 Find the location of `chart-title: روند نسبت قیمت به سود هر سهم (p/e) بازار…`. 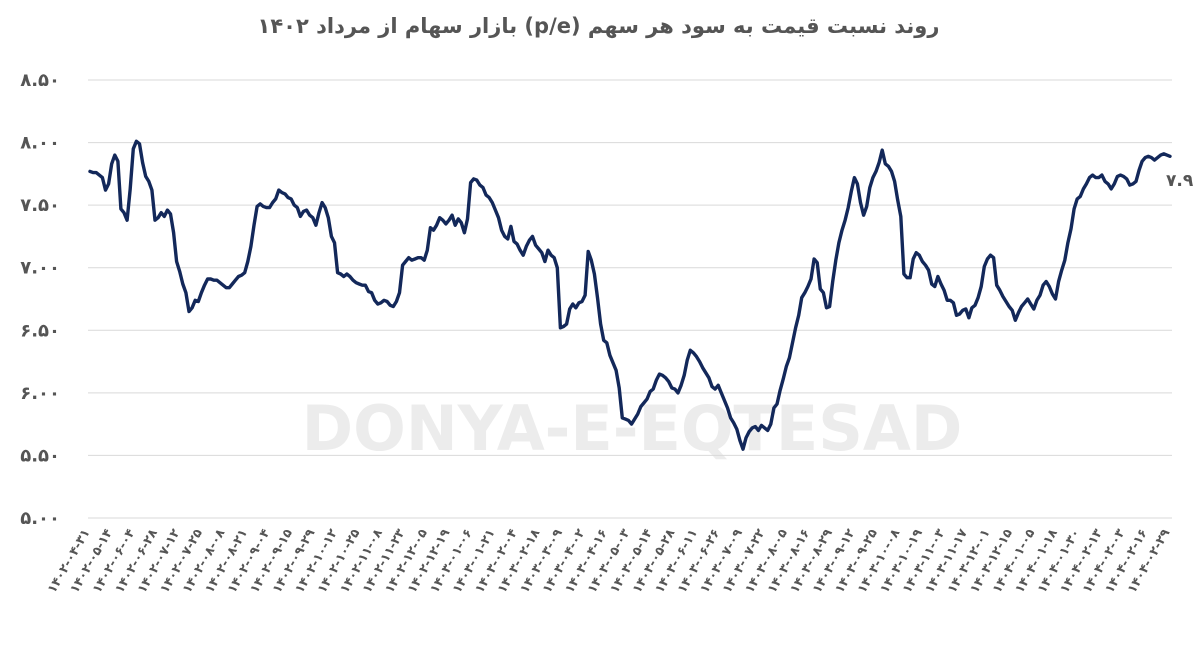

chart-title: روند نسبت قیمت به سود هر سهم (p/e) بازار… is located at coordinates (598, 26).